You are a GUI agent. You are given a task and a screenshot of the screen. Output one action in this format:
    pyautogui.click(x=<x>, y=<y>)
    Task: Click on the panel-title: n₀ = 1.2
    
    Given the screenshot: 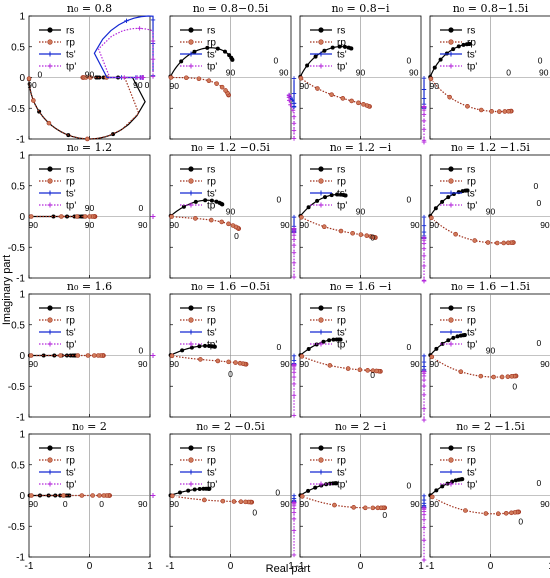 What is the action you would take?
    pyautogui.click(x=89, y=147)
    